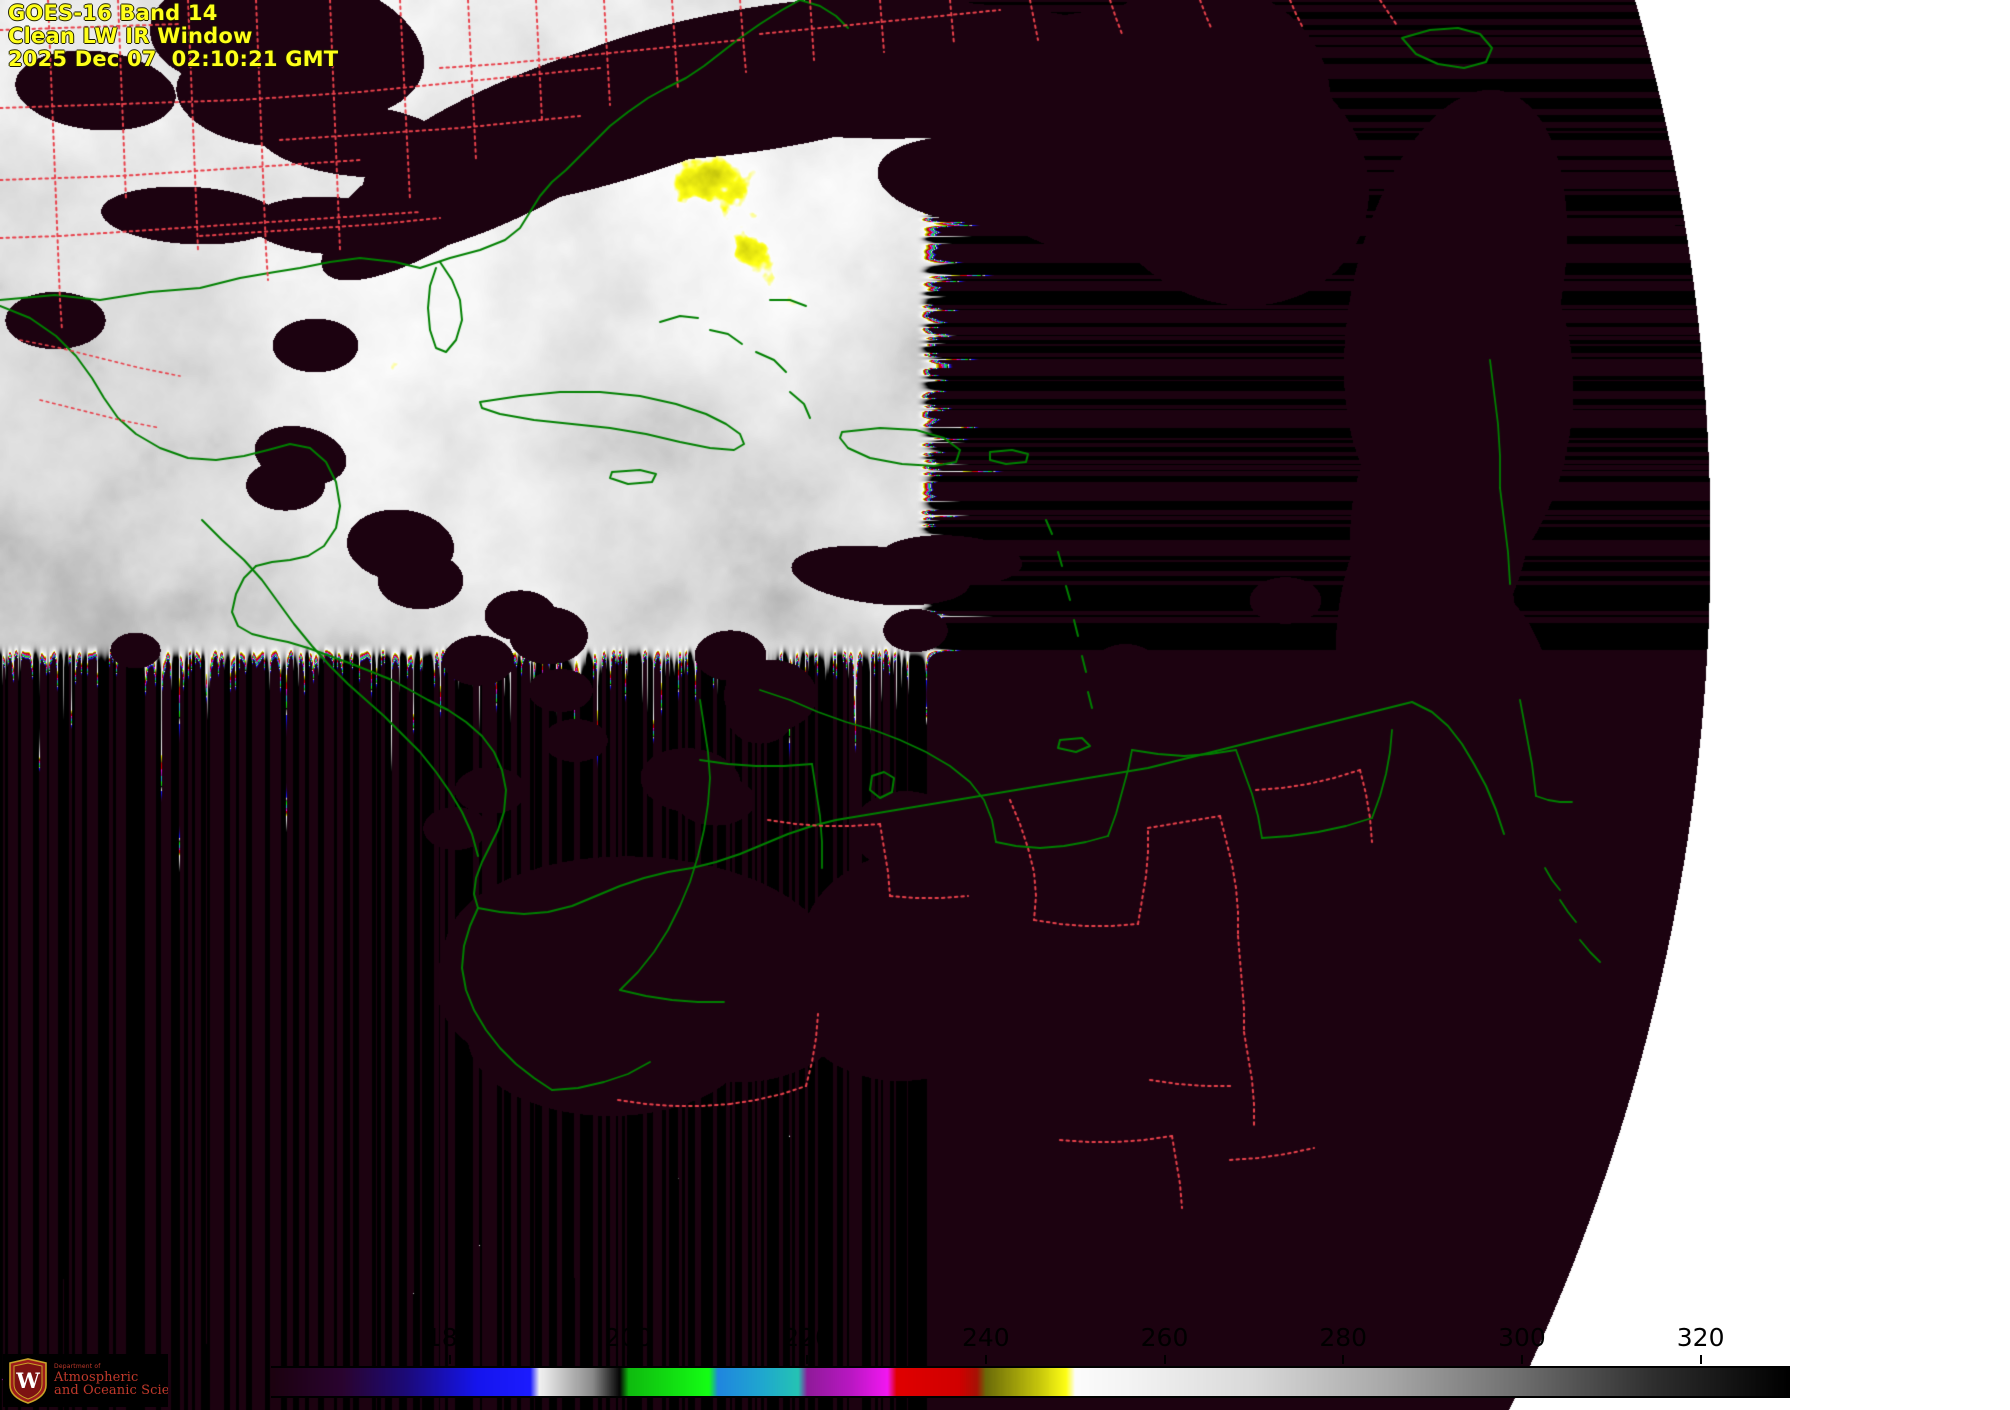 Image resolution: width=2010 pixels, height=1410 pixels. I want to click on logo-line-2: and Oceanic Sciences, so click(111, 1390).